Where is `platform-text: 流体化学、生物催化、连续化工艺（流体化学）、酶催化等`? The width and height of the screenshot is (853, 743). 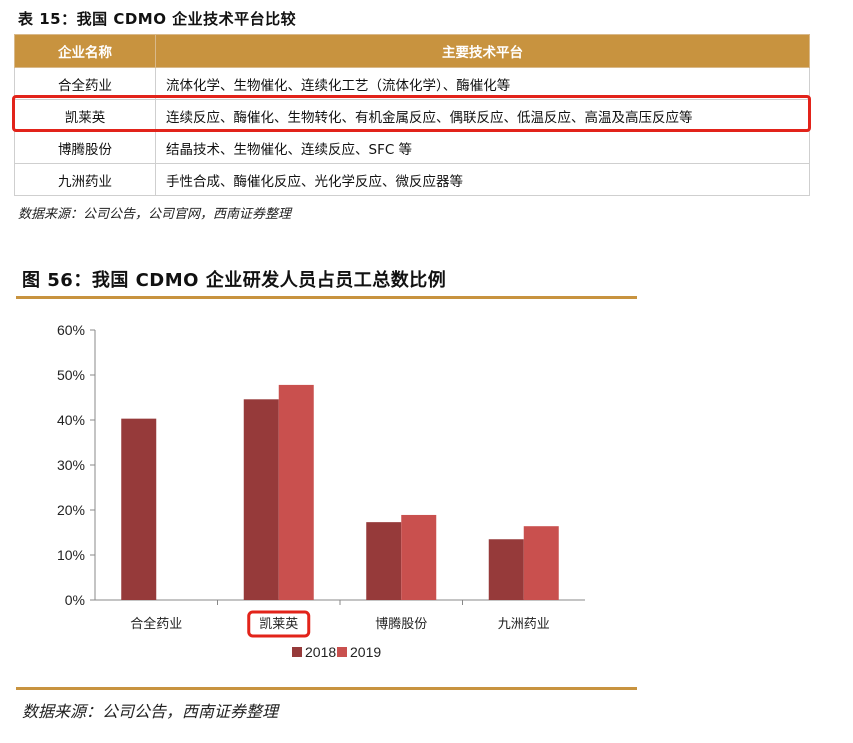 platform-text: 流体化学、生物催化、连续化工艺（流体化学）、酶催化等 is located at coordinates (482, 83).